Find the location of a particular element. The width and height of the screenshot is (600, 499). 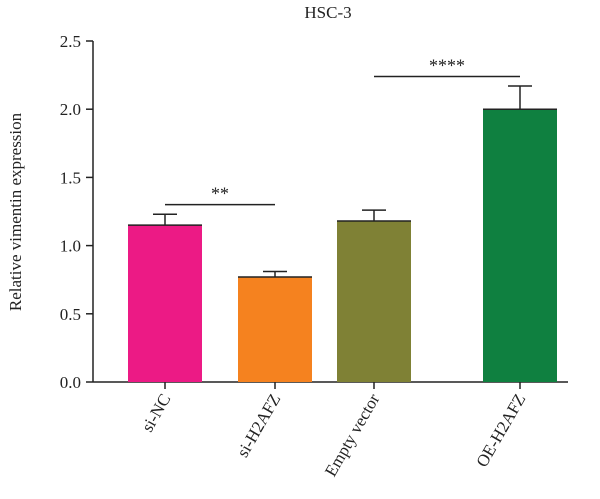

y-tick-label: 2.0 is located at coordinates (70, 109).